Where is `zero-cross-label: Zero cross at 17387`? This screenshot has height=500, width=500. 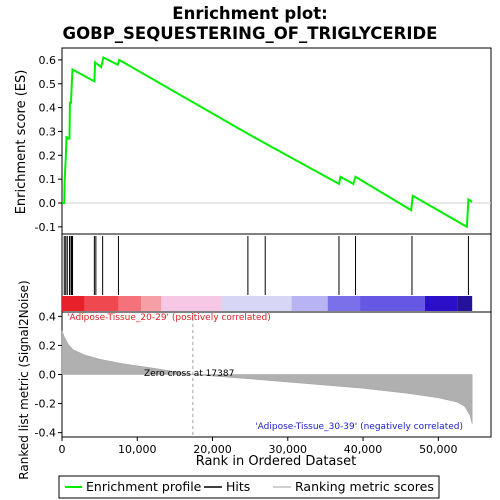
zero-cross-label: Zero cross at 17387 is located at coordinates (189, 374).